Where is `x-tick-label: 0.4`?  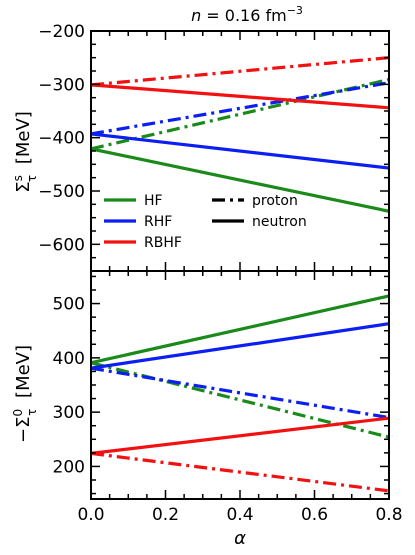
x-tick-label: 0.4 is located at coordinates (239, 515).